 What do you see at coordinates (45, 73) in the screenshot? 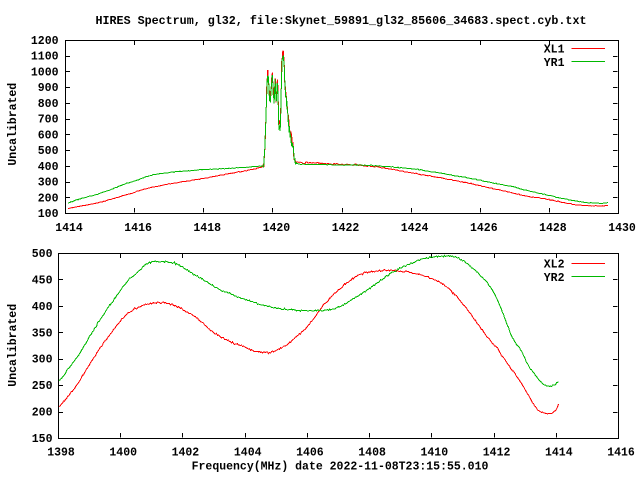
I see `svg-text: 1000` at bounding box center [45, 73].